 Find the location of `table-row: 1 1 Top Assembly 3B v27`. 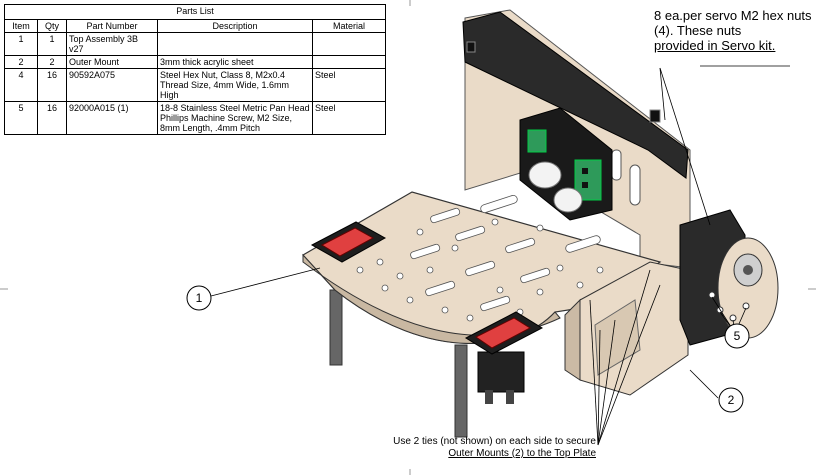

table-row: 1 1 Top Assembly 3B v27 is located at coordinates (195, 44).